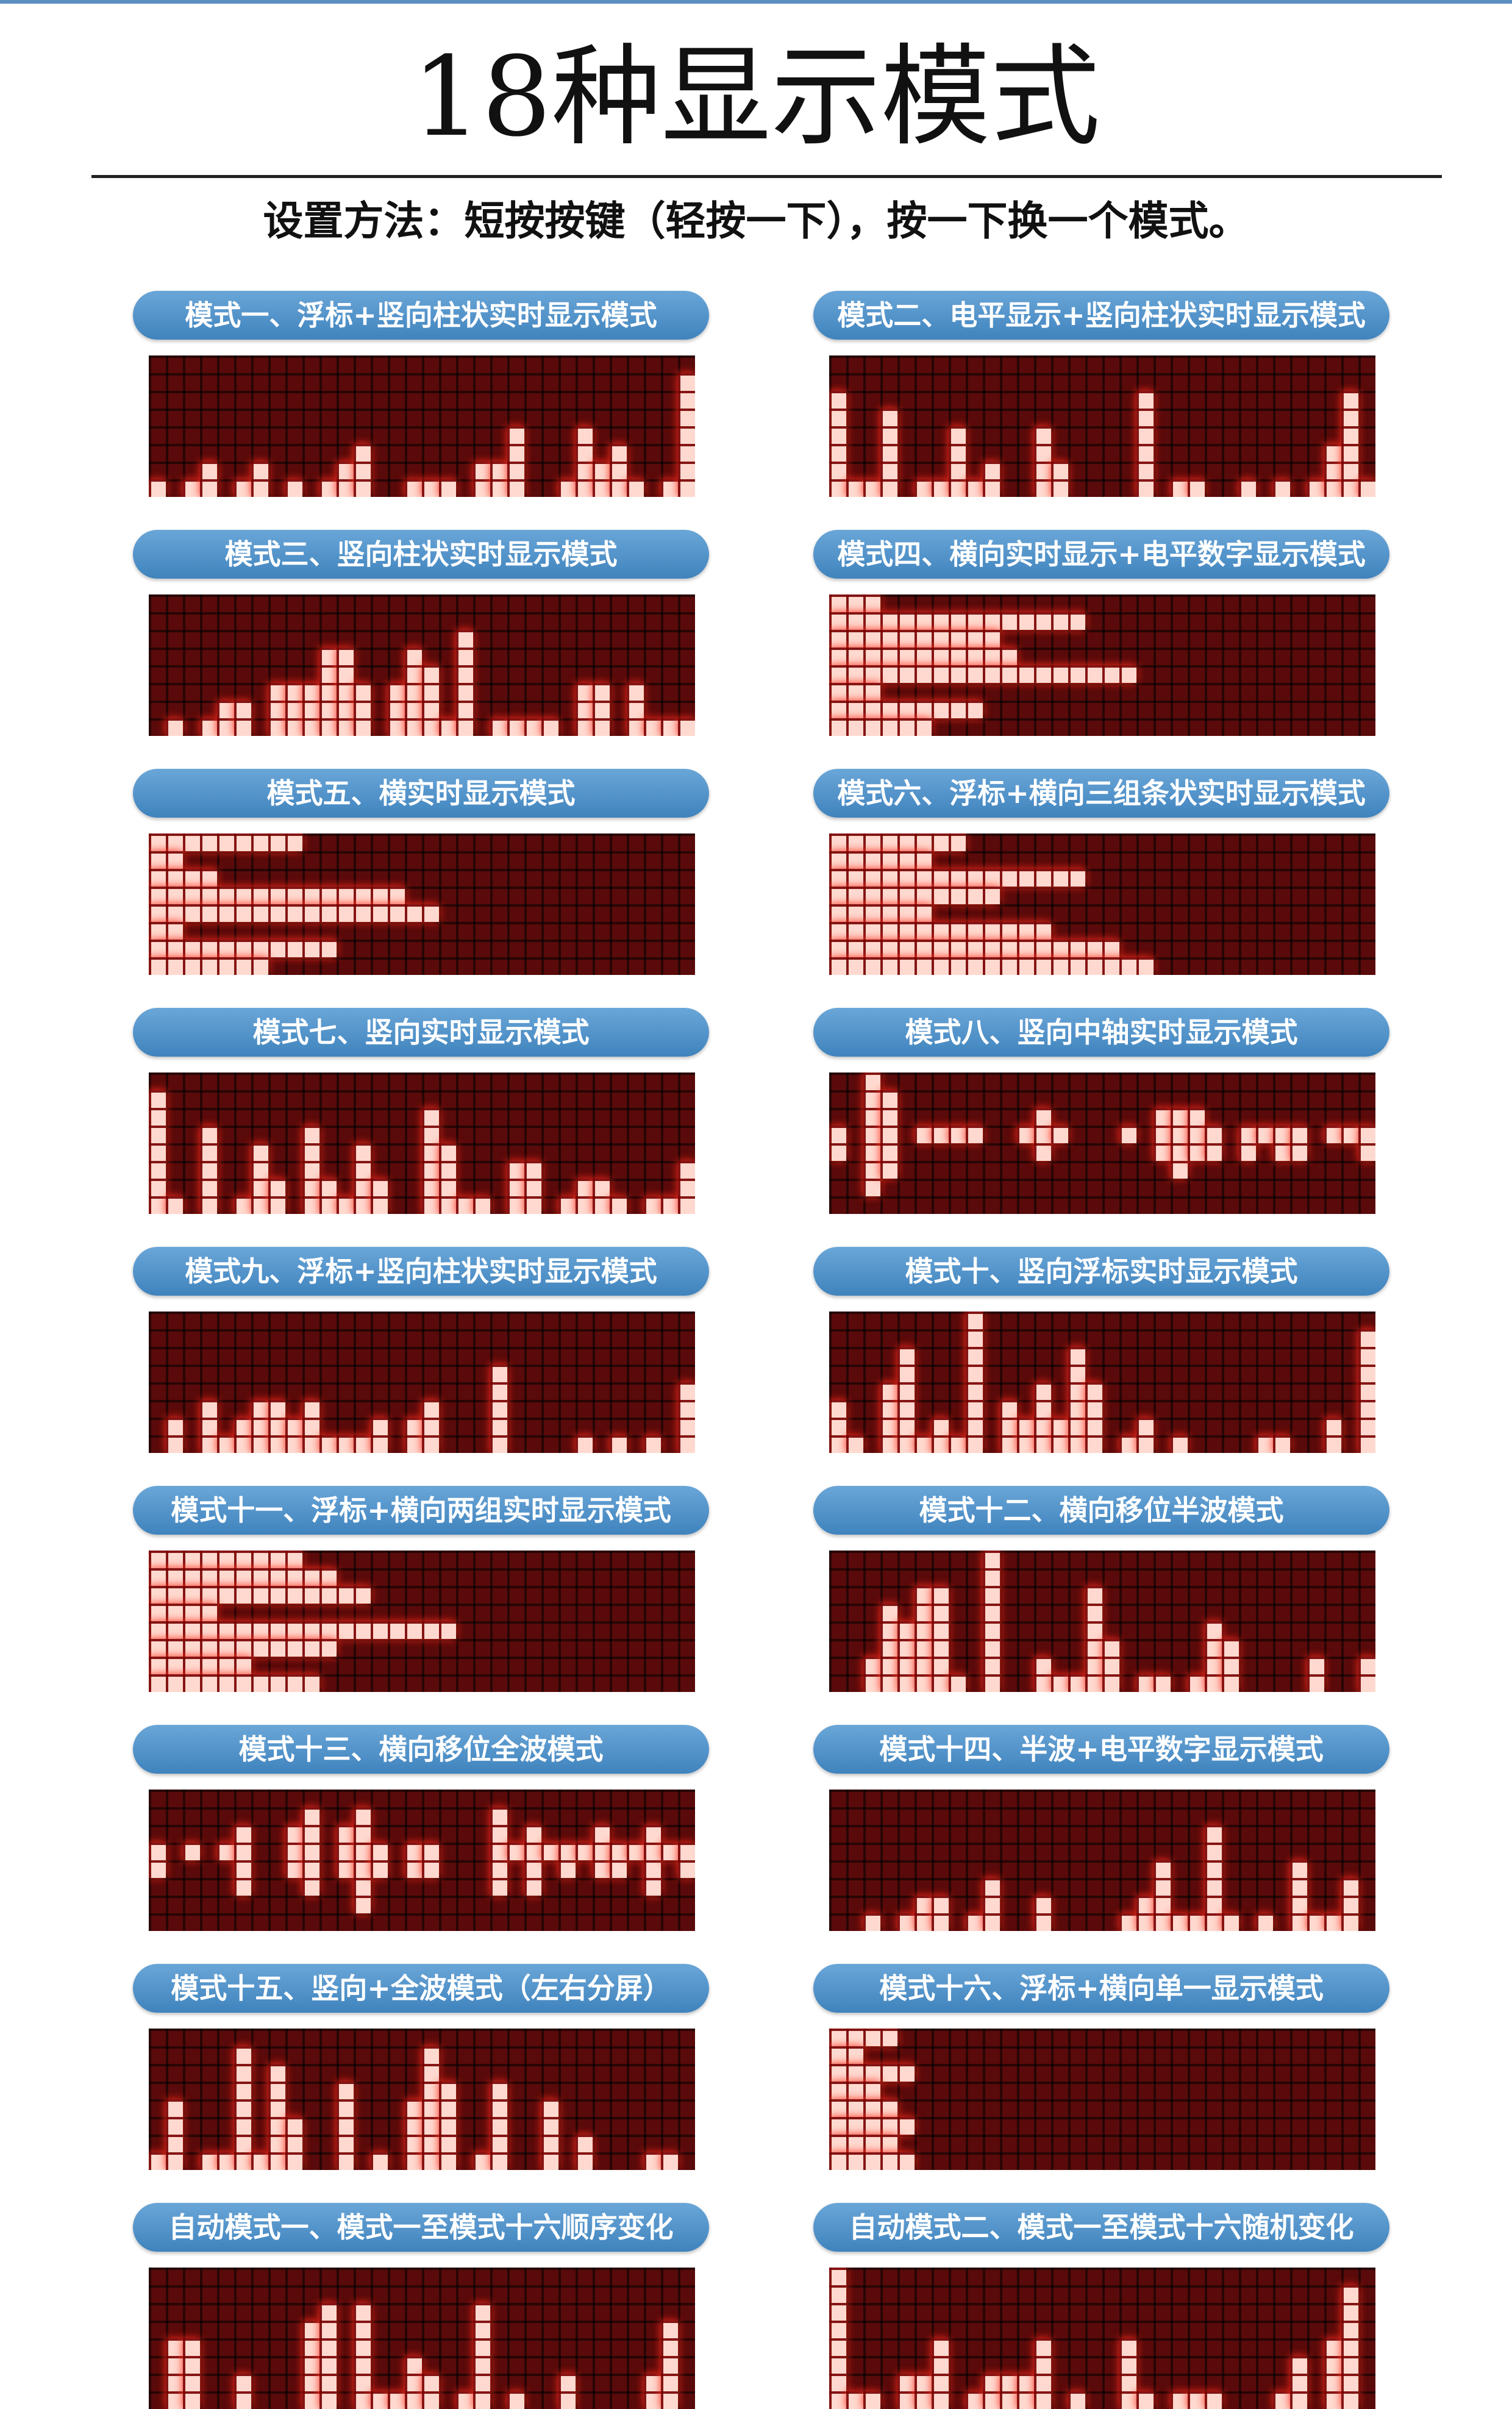 The height and width of the screenshot is (2409, 1512). What do you see at coordinates (1101, 2227) in the screenshot?
I see `mode-label: 自动模式二、模式一至模式十六随机变化` at bounding box center [1101, 2227].